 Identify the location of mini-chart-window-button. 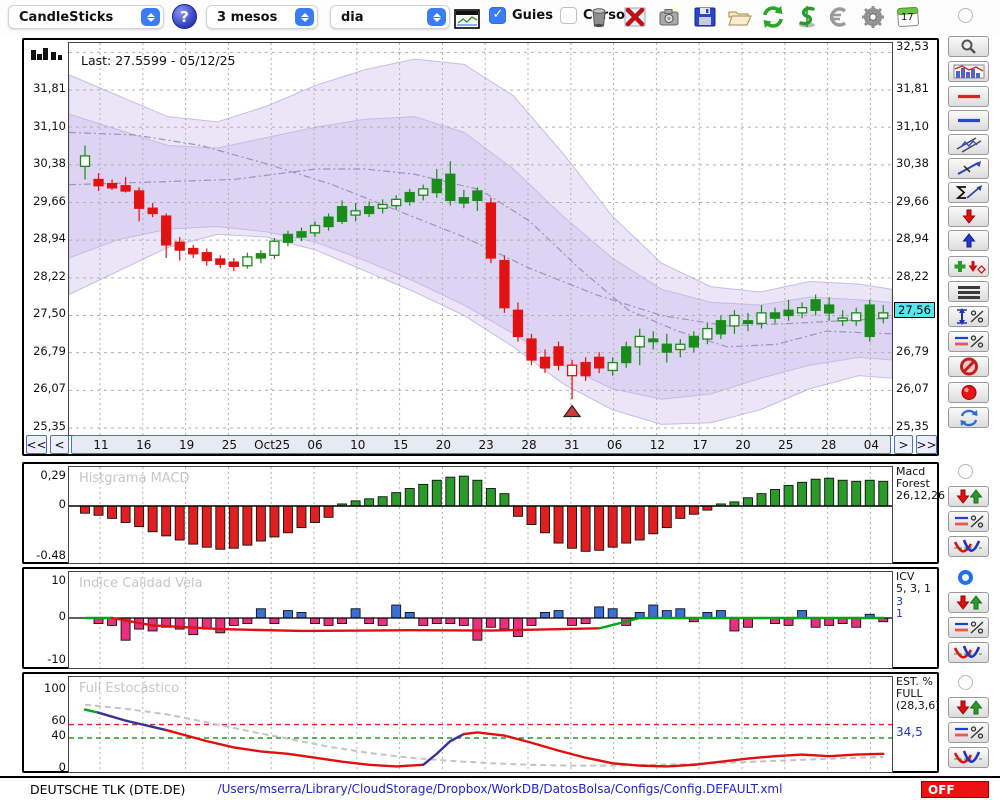
(467, 19).